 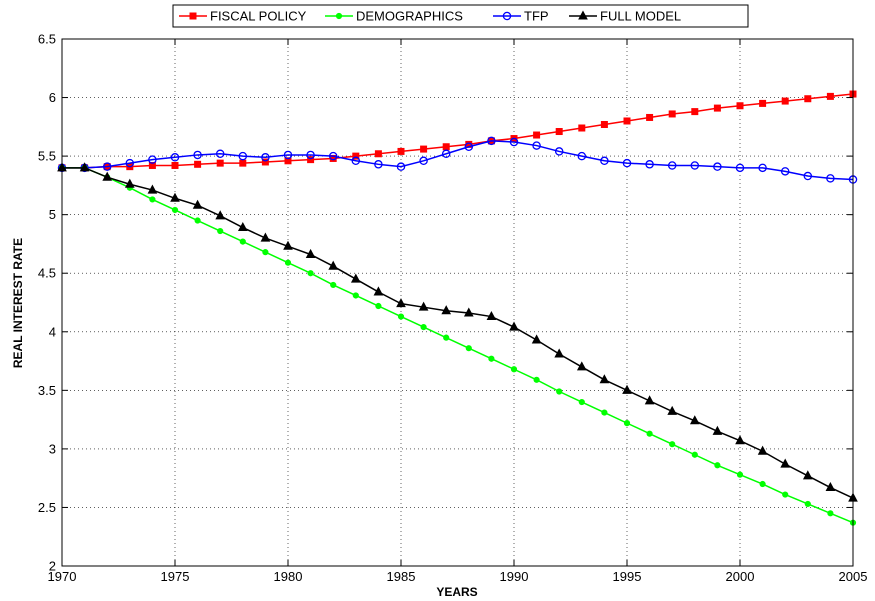 What do you see at coordinates (627, 576) in the screenshot?
I see `x-tick-label: 1995` at bounding box center [627, 576].